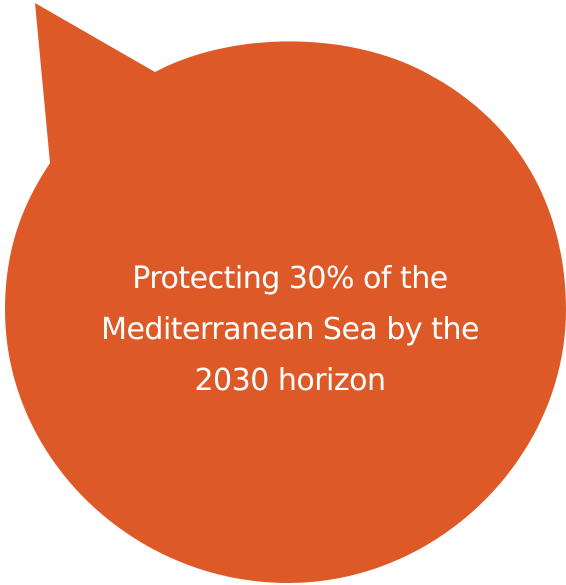  I want to click on callout-line-2: Mediterranean Sea by the, so click(290, 329).